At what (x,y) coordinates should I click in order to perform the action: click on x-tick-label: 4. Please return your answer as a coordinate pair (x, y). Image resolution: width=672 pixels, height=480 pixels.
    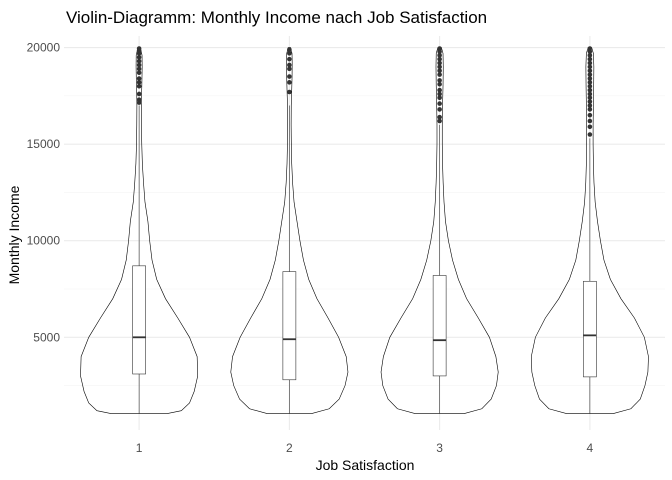
    Looking at the image, I should click on (590, 448).